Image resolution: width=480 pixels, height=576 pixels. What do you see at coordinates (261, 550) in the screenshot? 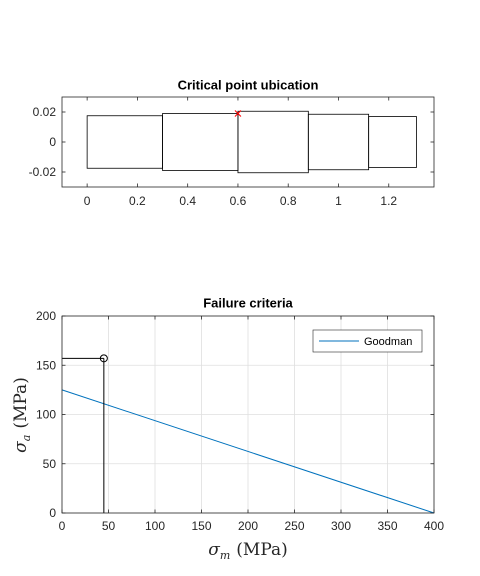
I see `chart2-xlabel-unit: (MPa)` at bounding box center [261, 550].